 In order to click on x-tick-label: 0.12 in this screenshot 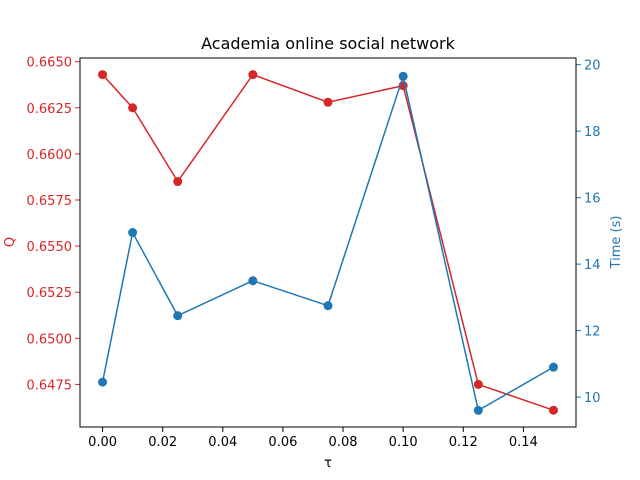, I will do `click(463, 442)`.